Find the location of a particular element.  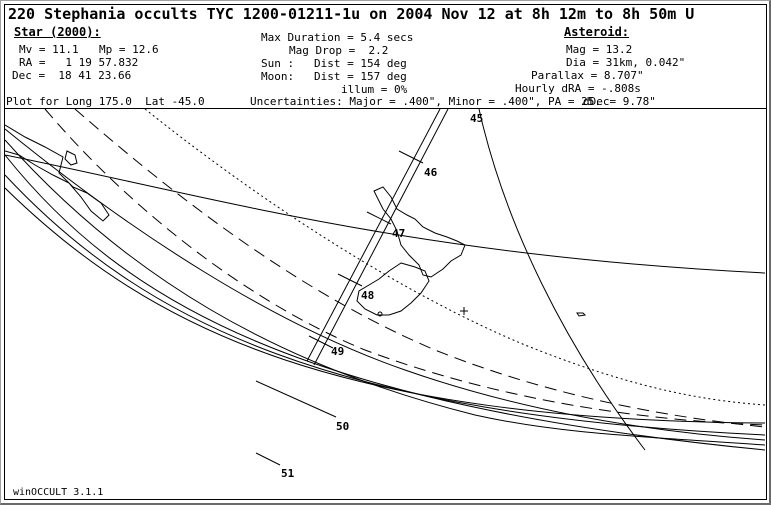

sun-altitude-curve is located at coordinates (562, 279).